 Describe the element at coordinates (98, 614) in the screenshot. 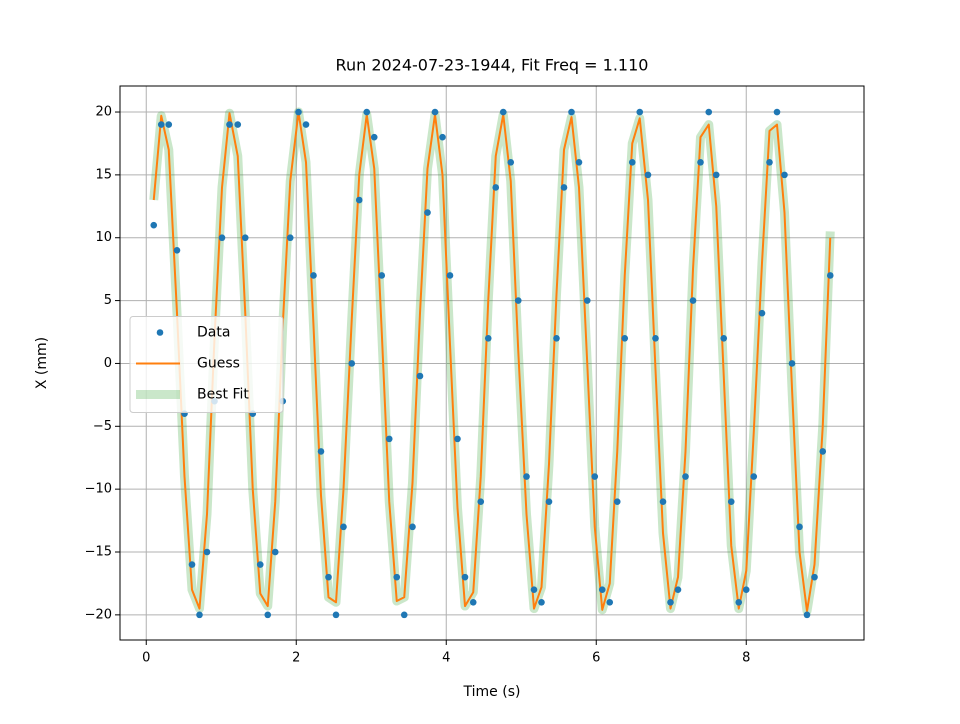

I see `y-tick-label: −20` at that location.